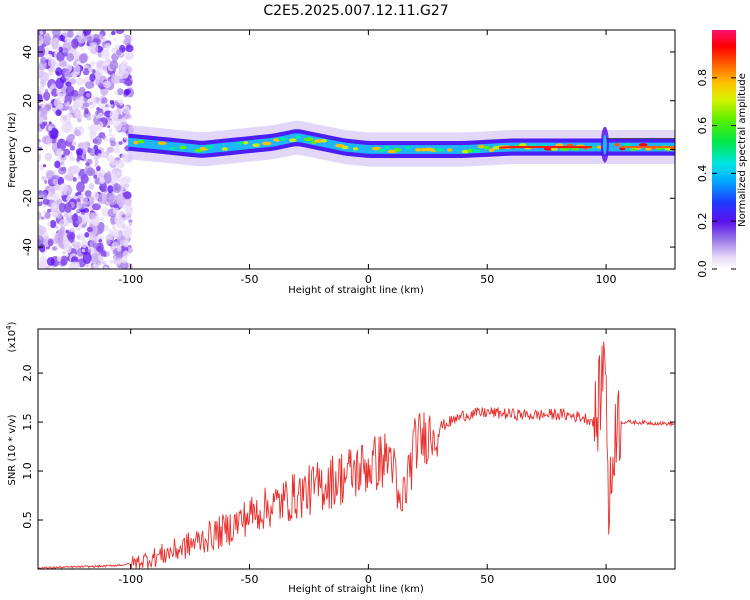 The height and width of the screenshot is (600, 750). Describe the element at coordinates (702, 78) in the screenshot. I see `colorbar-tick-label: 0.8` at that location.